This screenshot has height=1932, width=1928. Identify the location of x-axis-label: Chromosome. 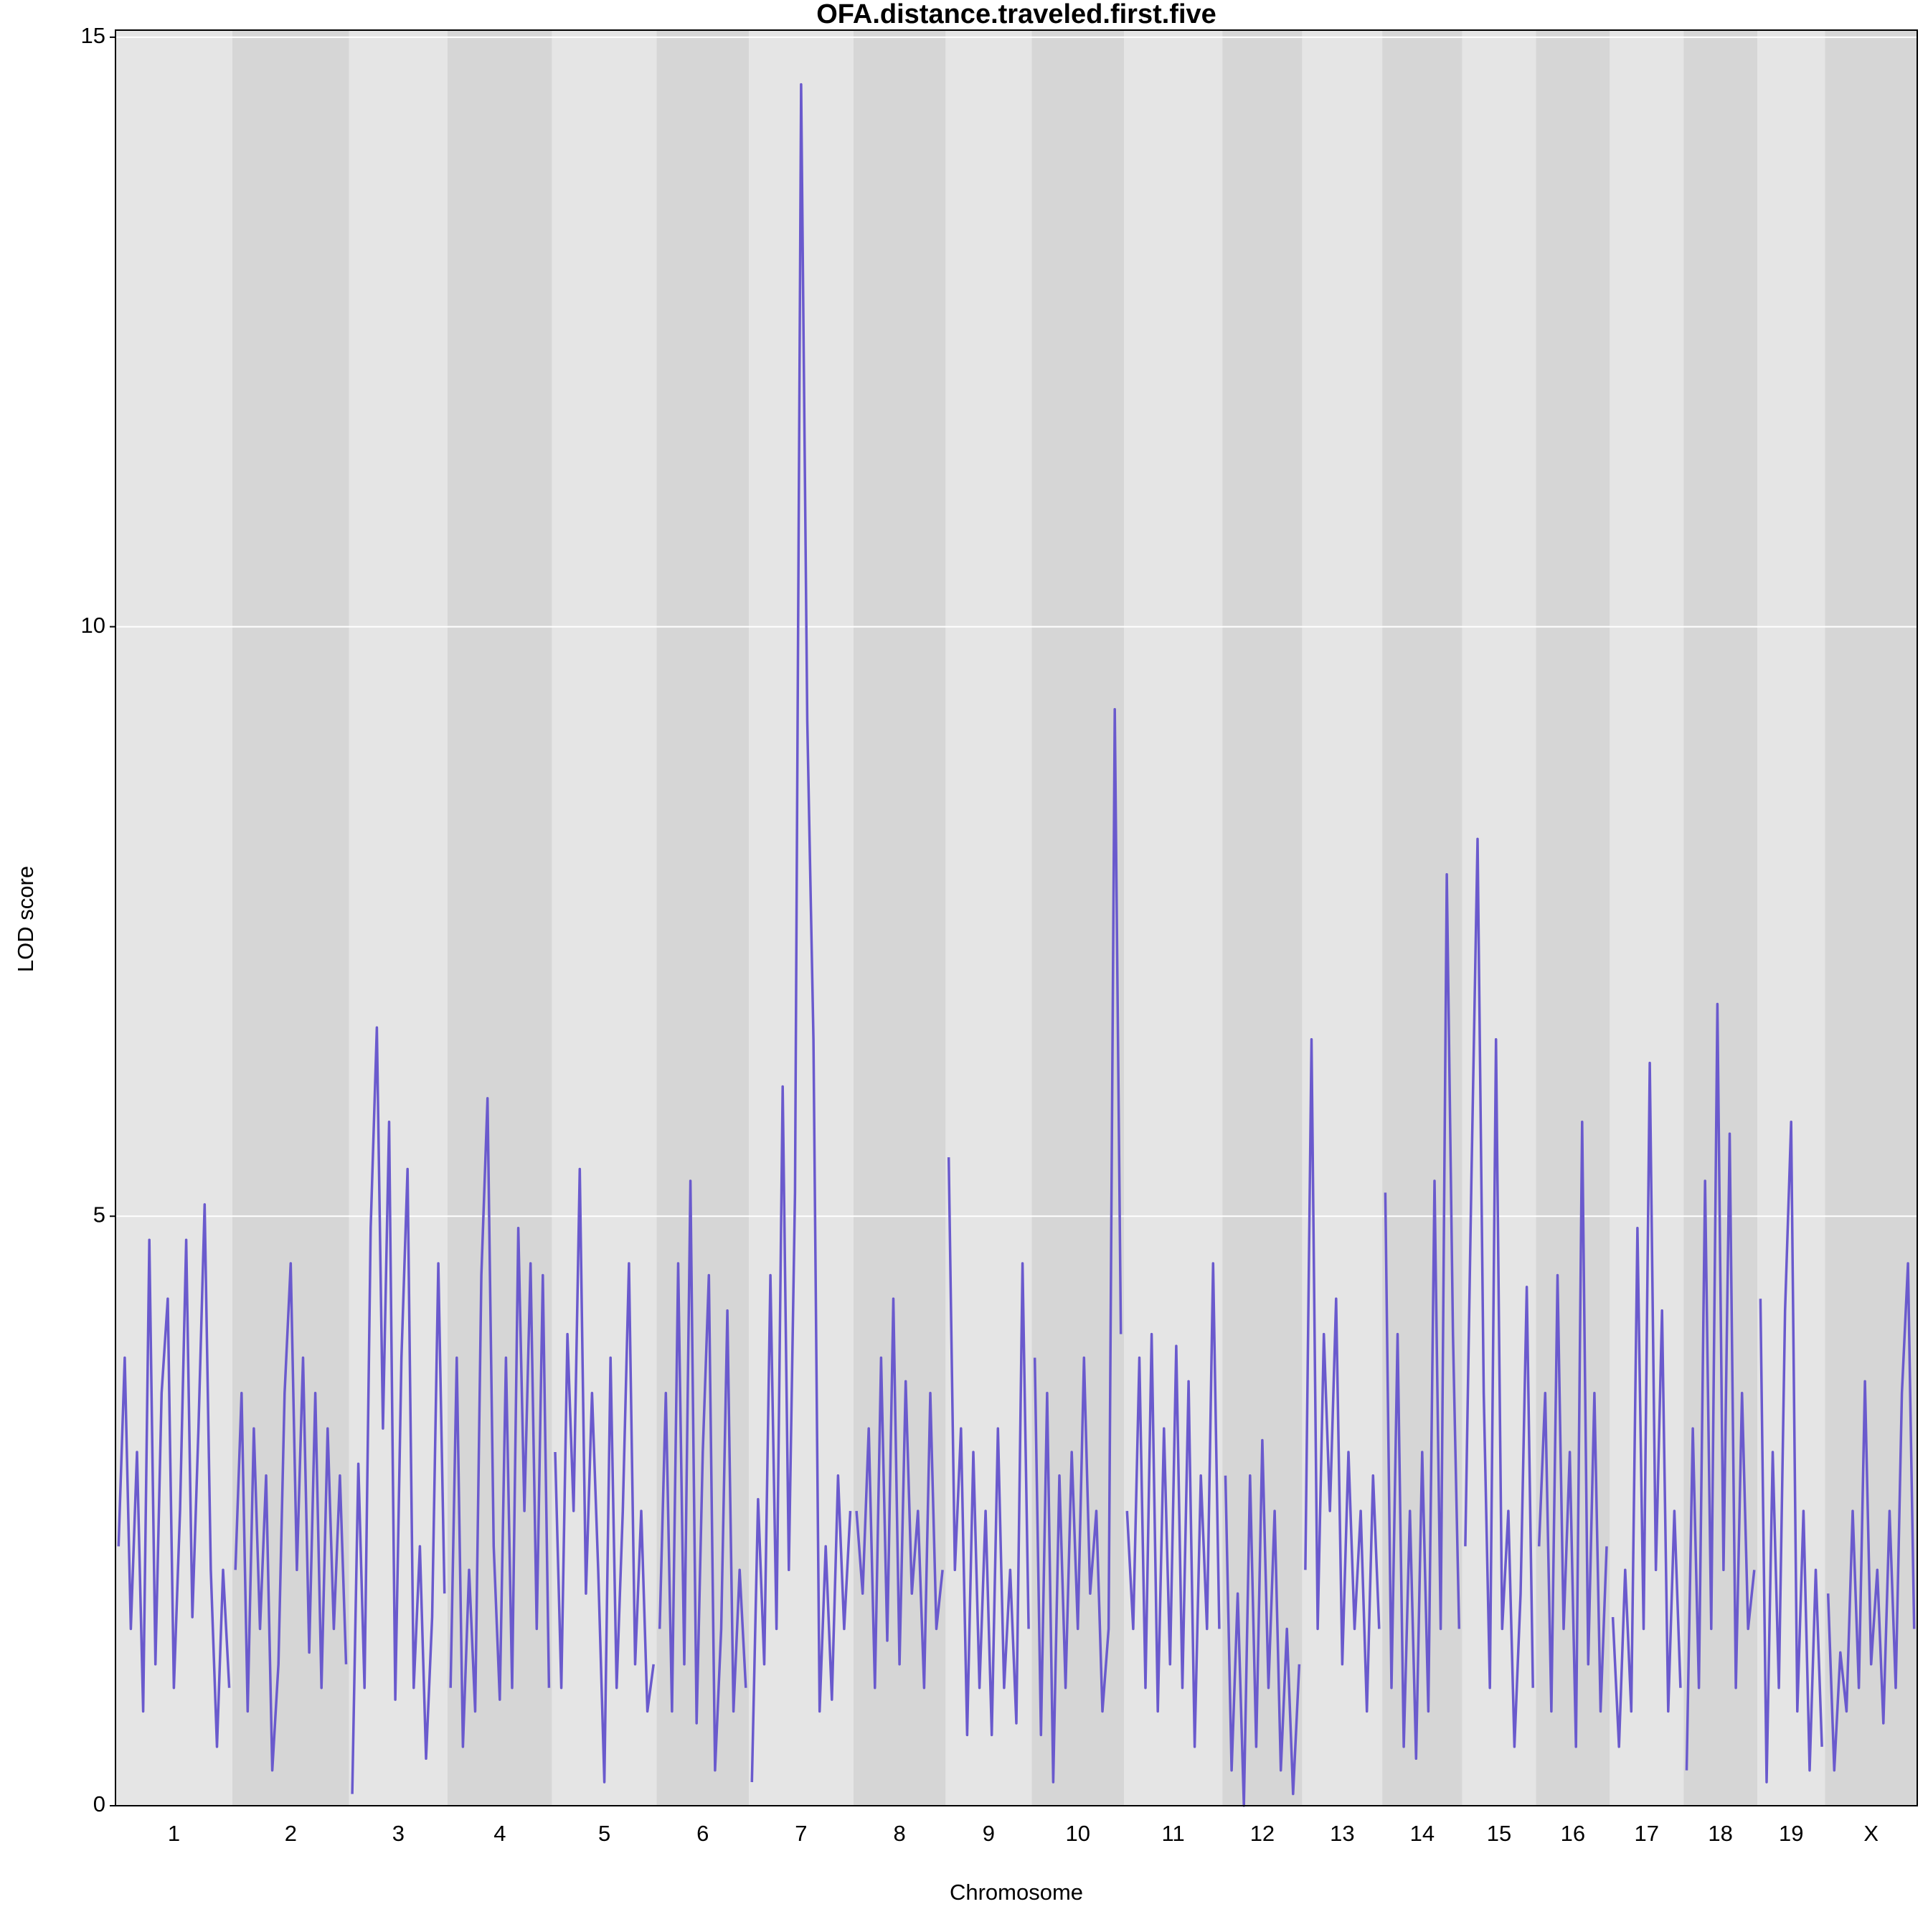
(1016, 1893).